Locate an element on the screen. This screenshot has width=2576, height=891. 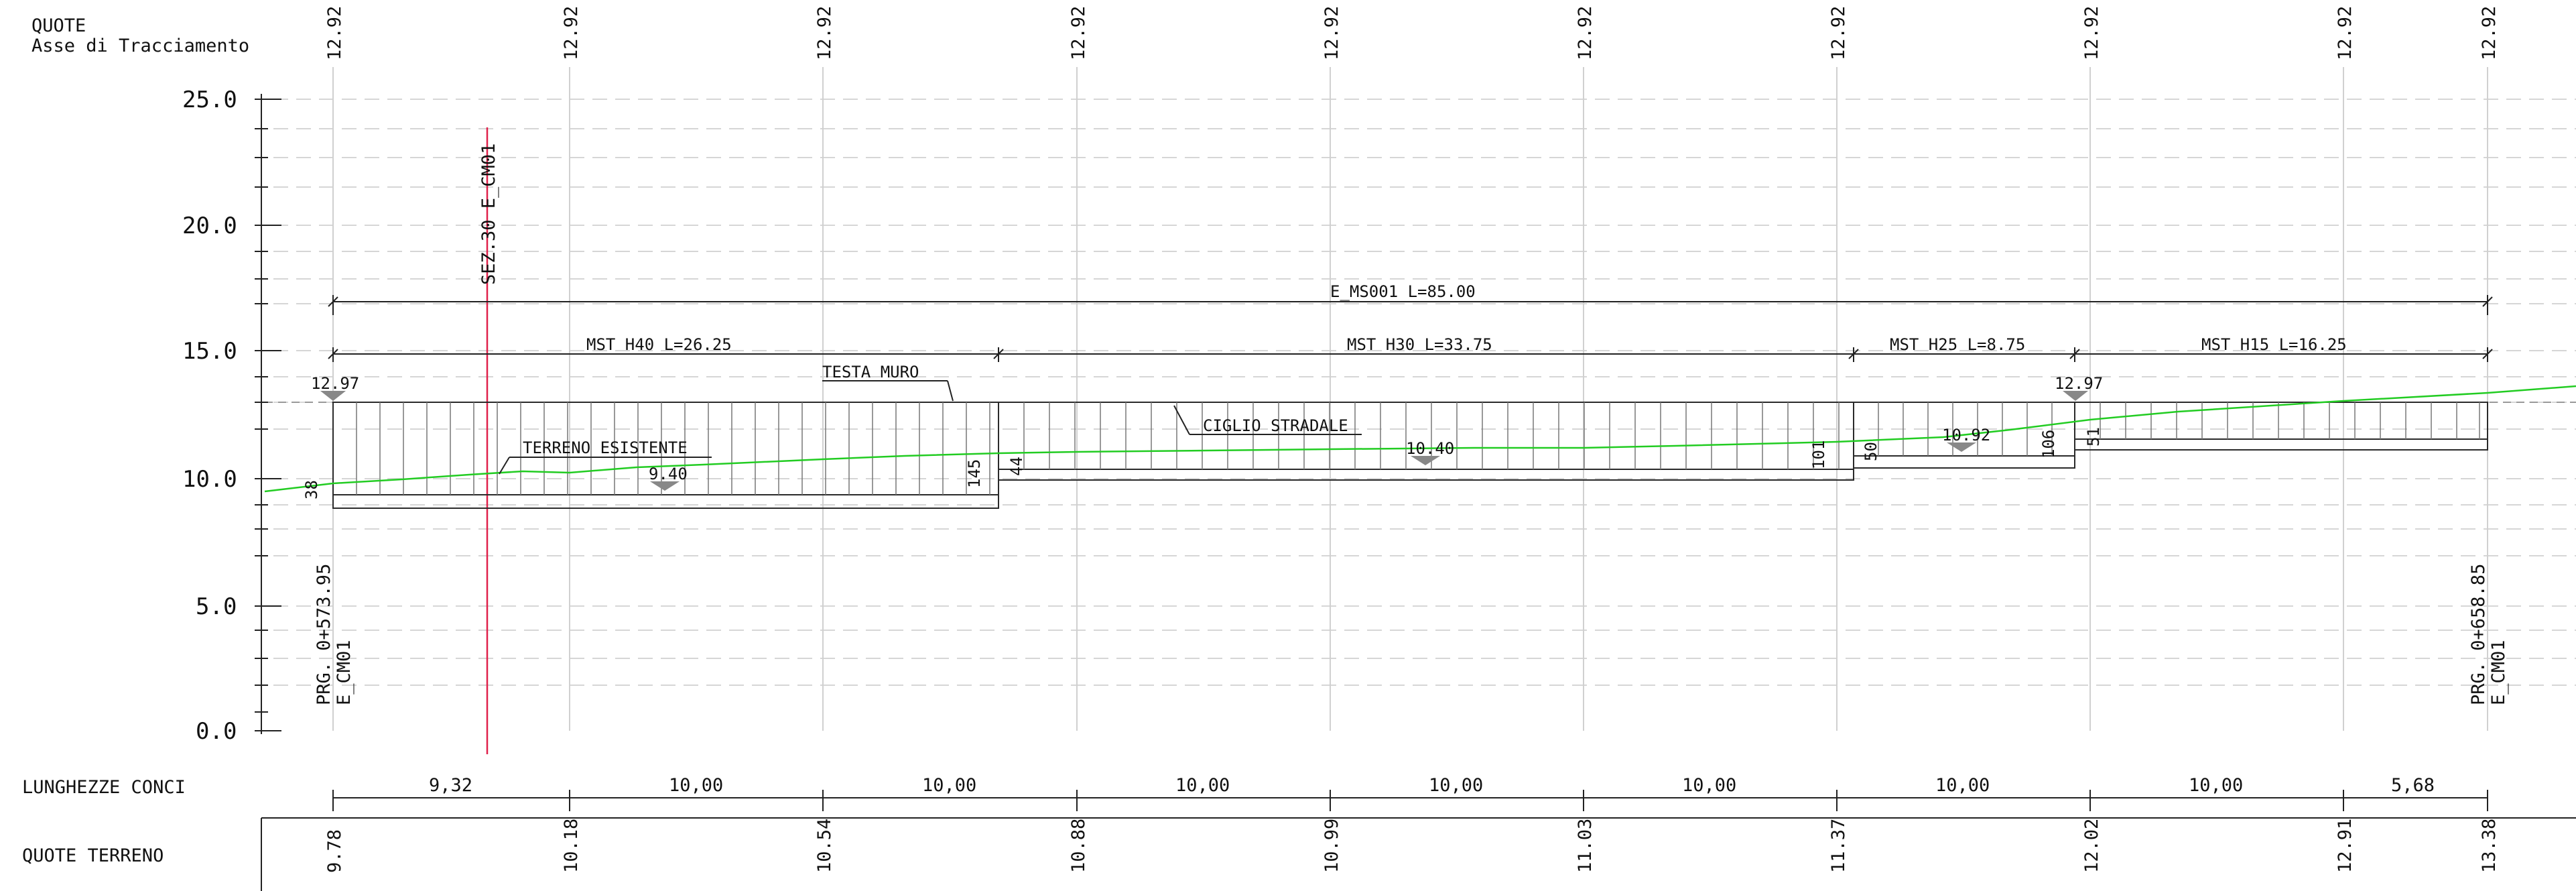
segment-label: MST H40 L=26.25 is located at coordinates (659, 344).